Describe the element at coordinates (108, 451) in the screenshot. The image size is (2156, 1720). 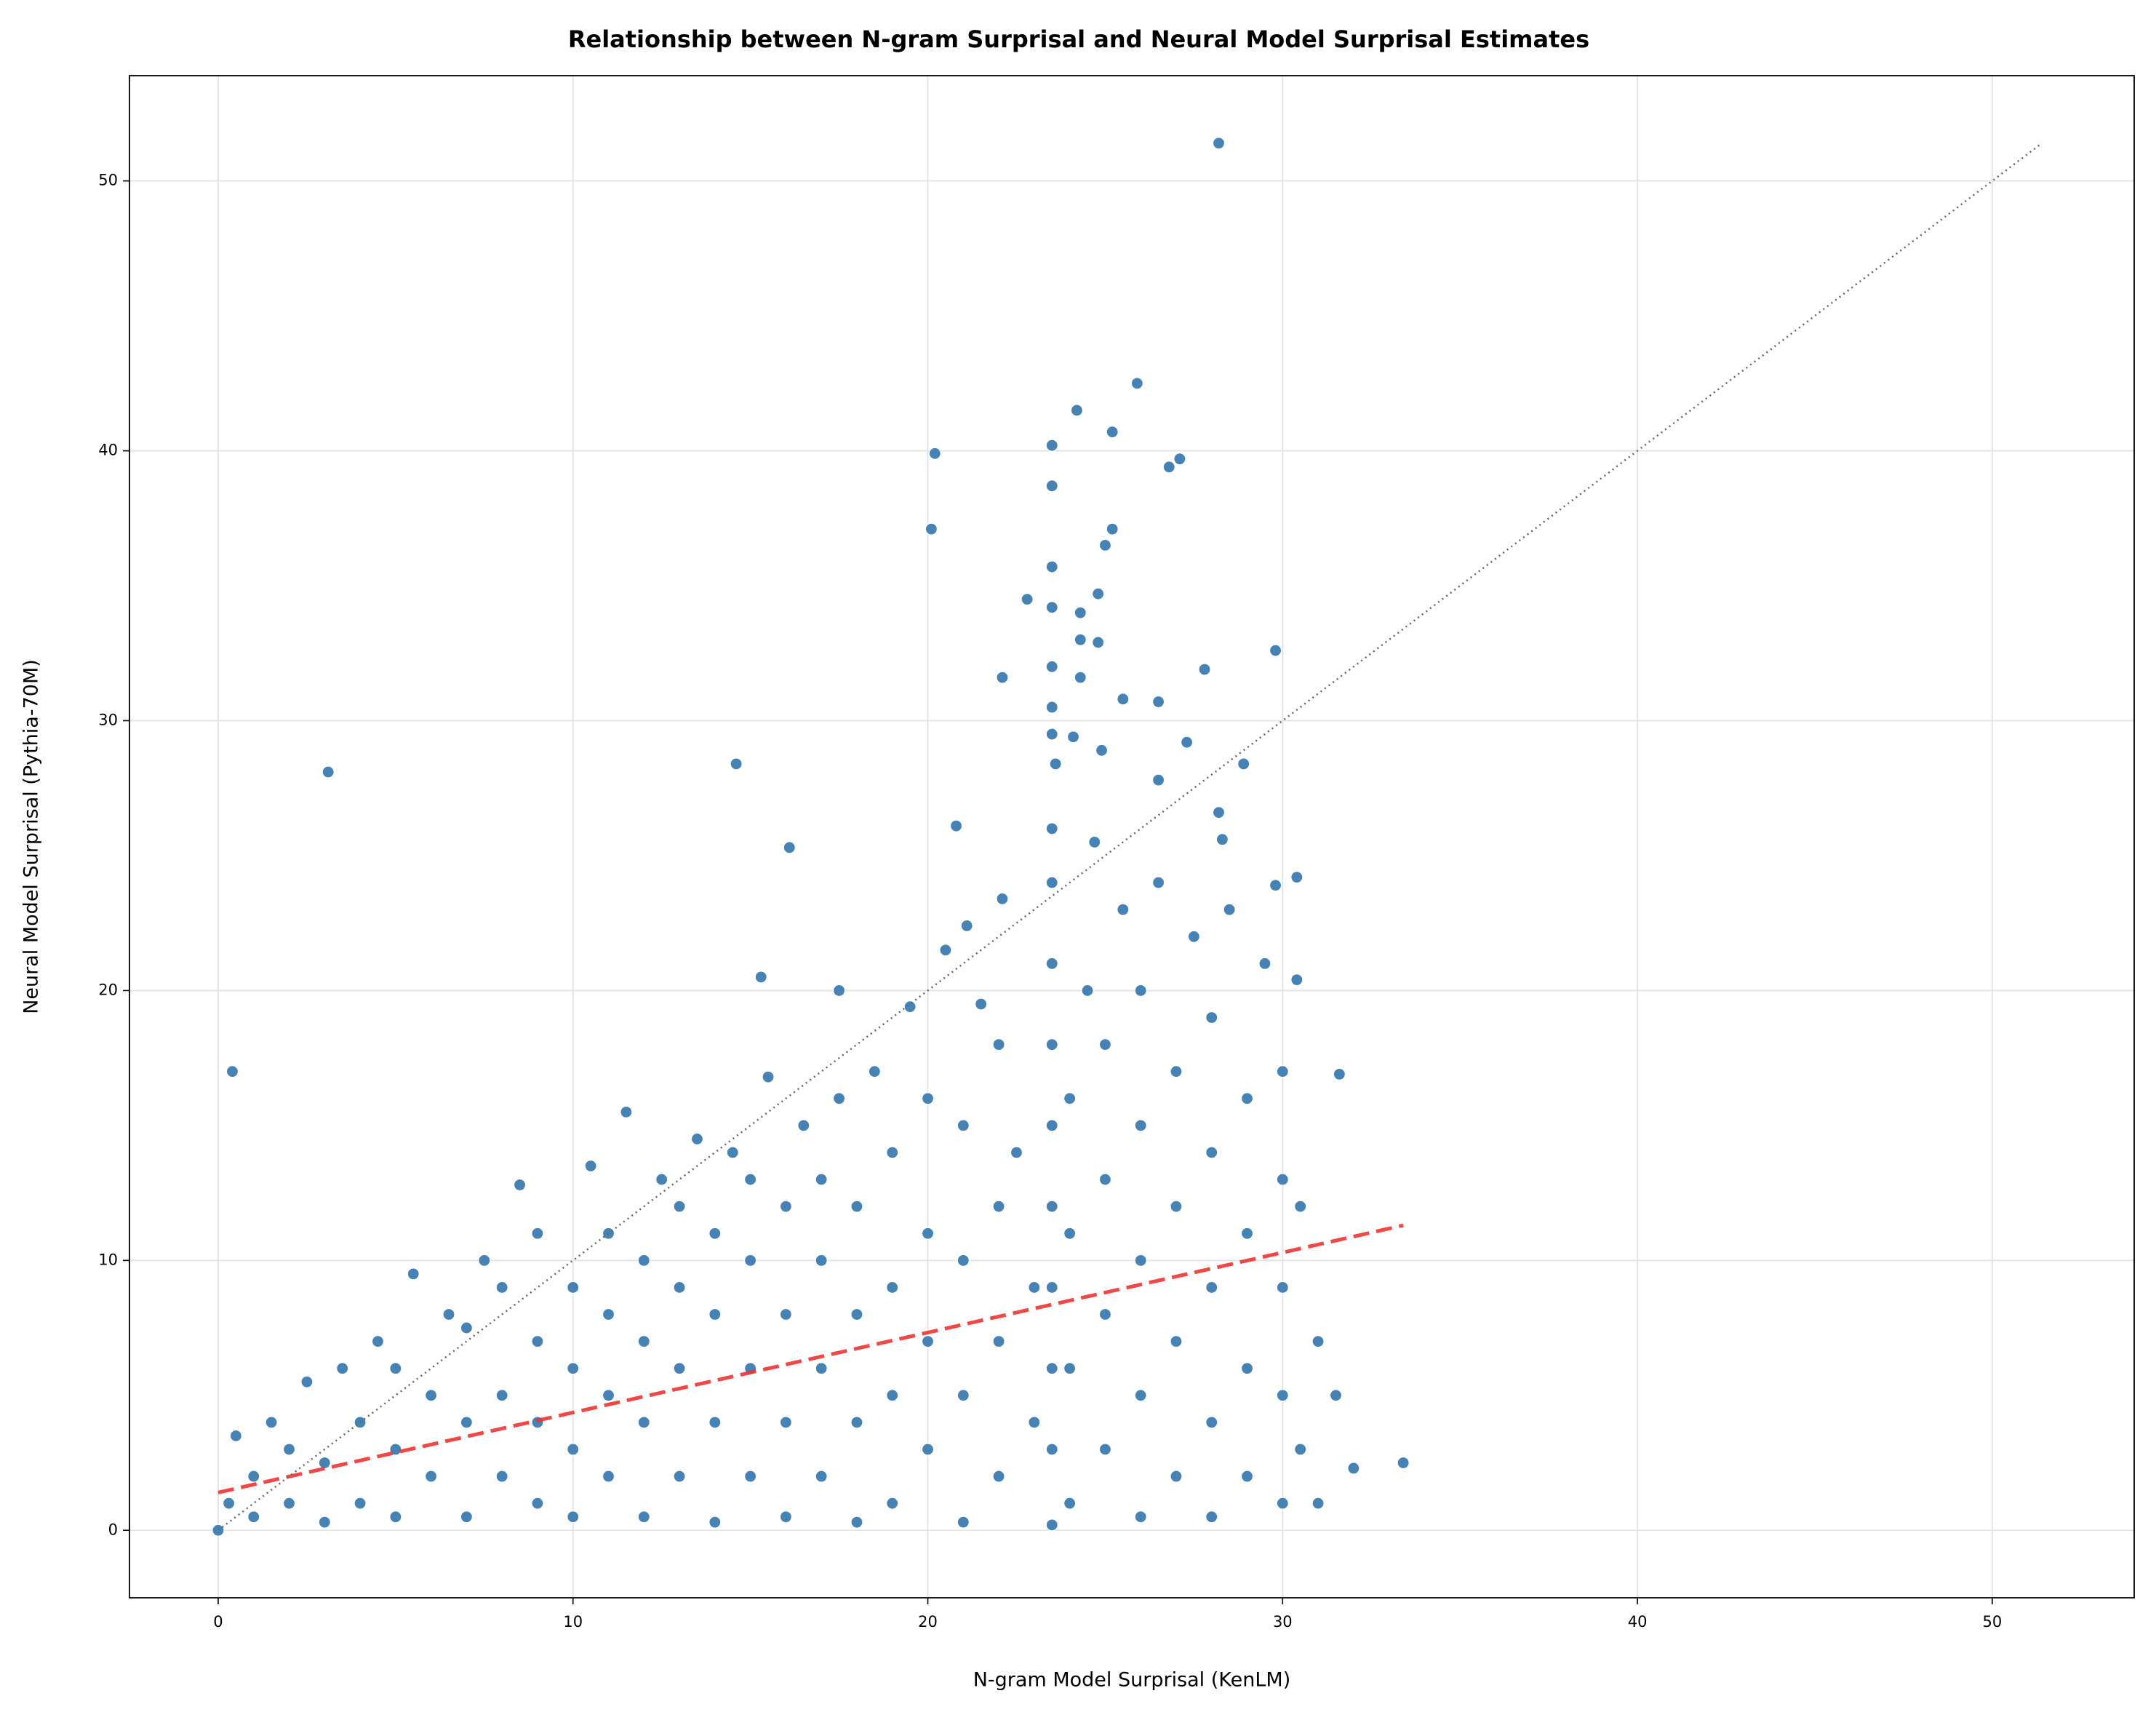
I see `y-tick-label: 40` at that location.